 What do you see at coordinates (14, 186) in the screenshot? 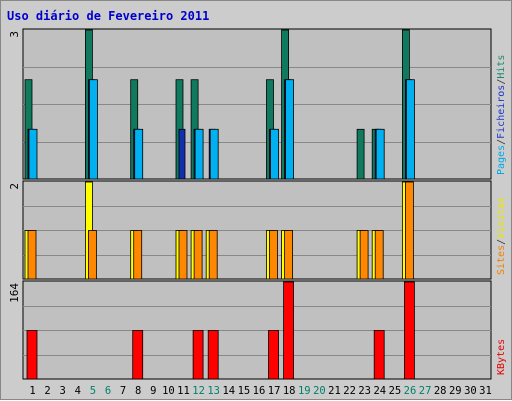
I see `max-value-label-visits: 2` at bounding box center [14, 186].